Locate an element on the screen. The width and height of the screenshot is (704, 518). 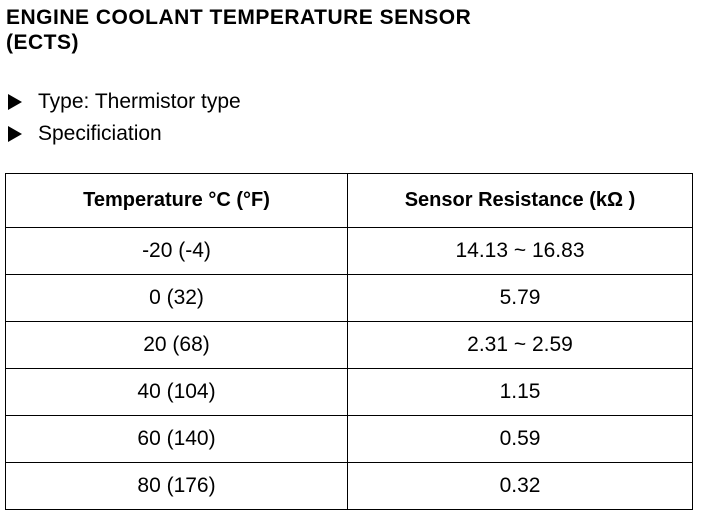
table-cell: 5.79 is located at coordinates (520, 298).